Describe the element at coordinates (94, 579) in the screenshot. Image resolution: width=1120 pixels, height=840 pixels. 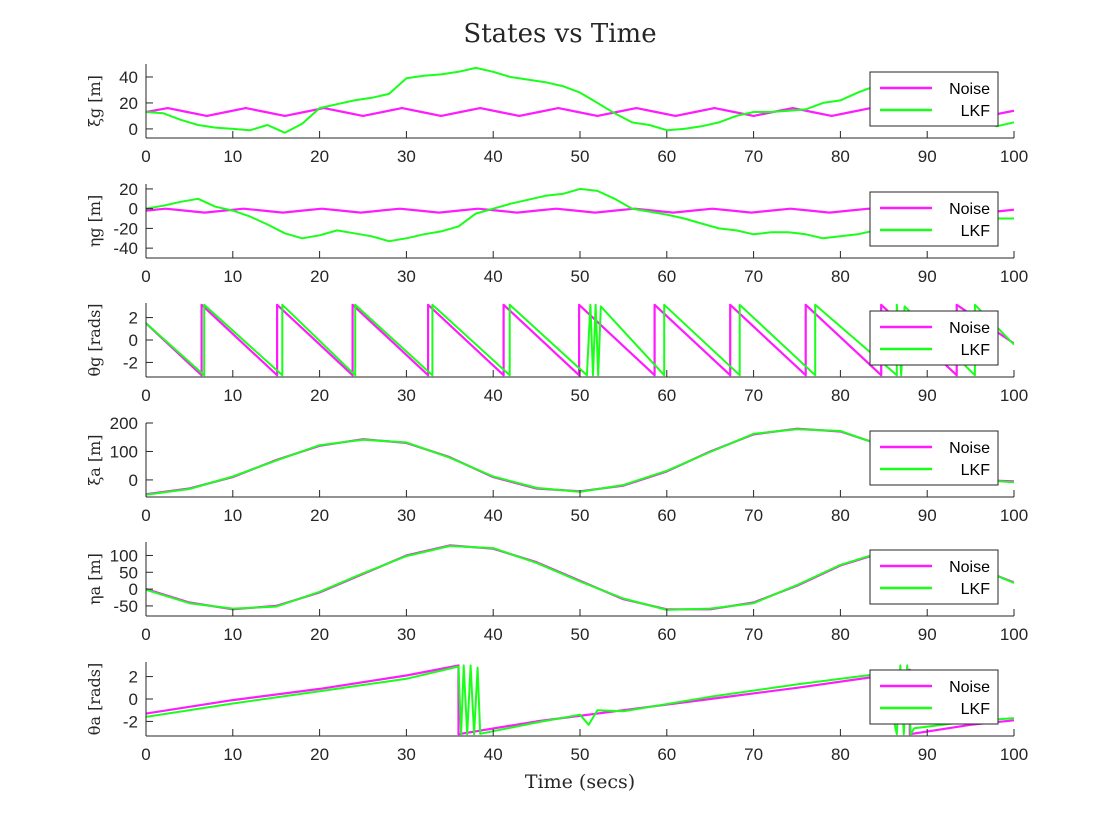
I see `y-axis-label: ηa [m]` at that location.